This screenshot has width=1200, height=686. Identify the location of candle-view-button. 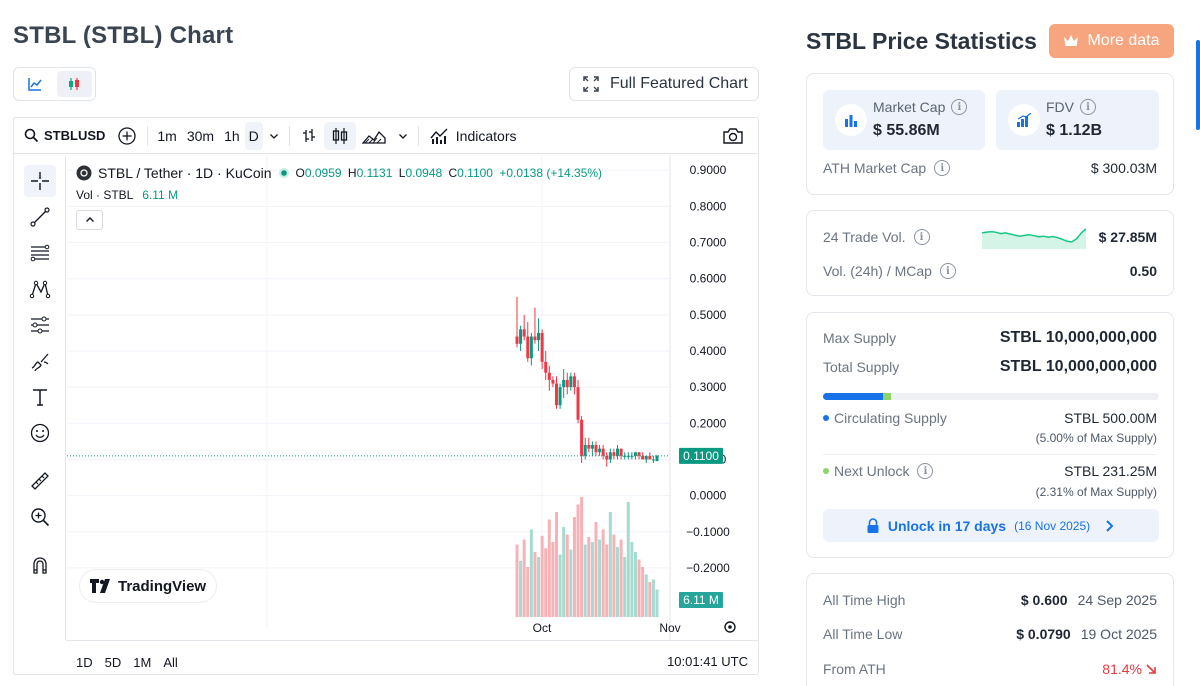
(74, 84).